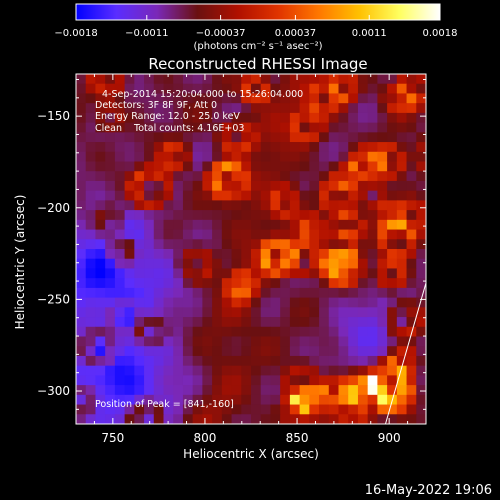  I want to click on colorbar-tick-label: 0.00037, so click(295, 33).